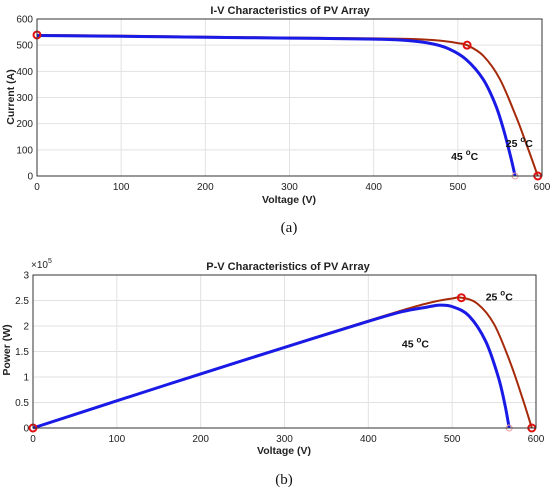 This screenshot has width=550, height=492. I want to click on y-tick-label: 1, so click(26, 378).